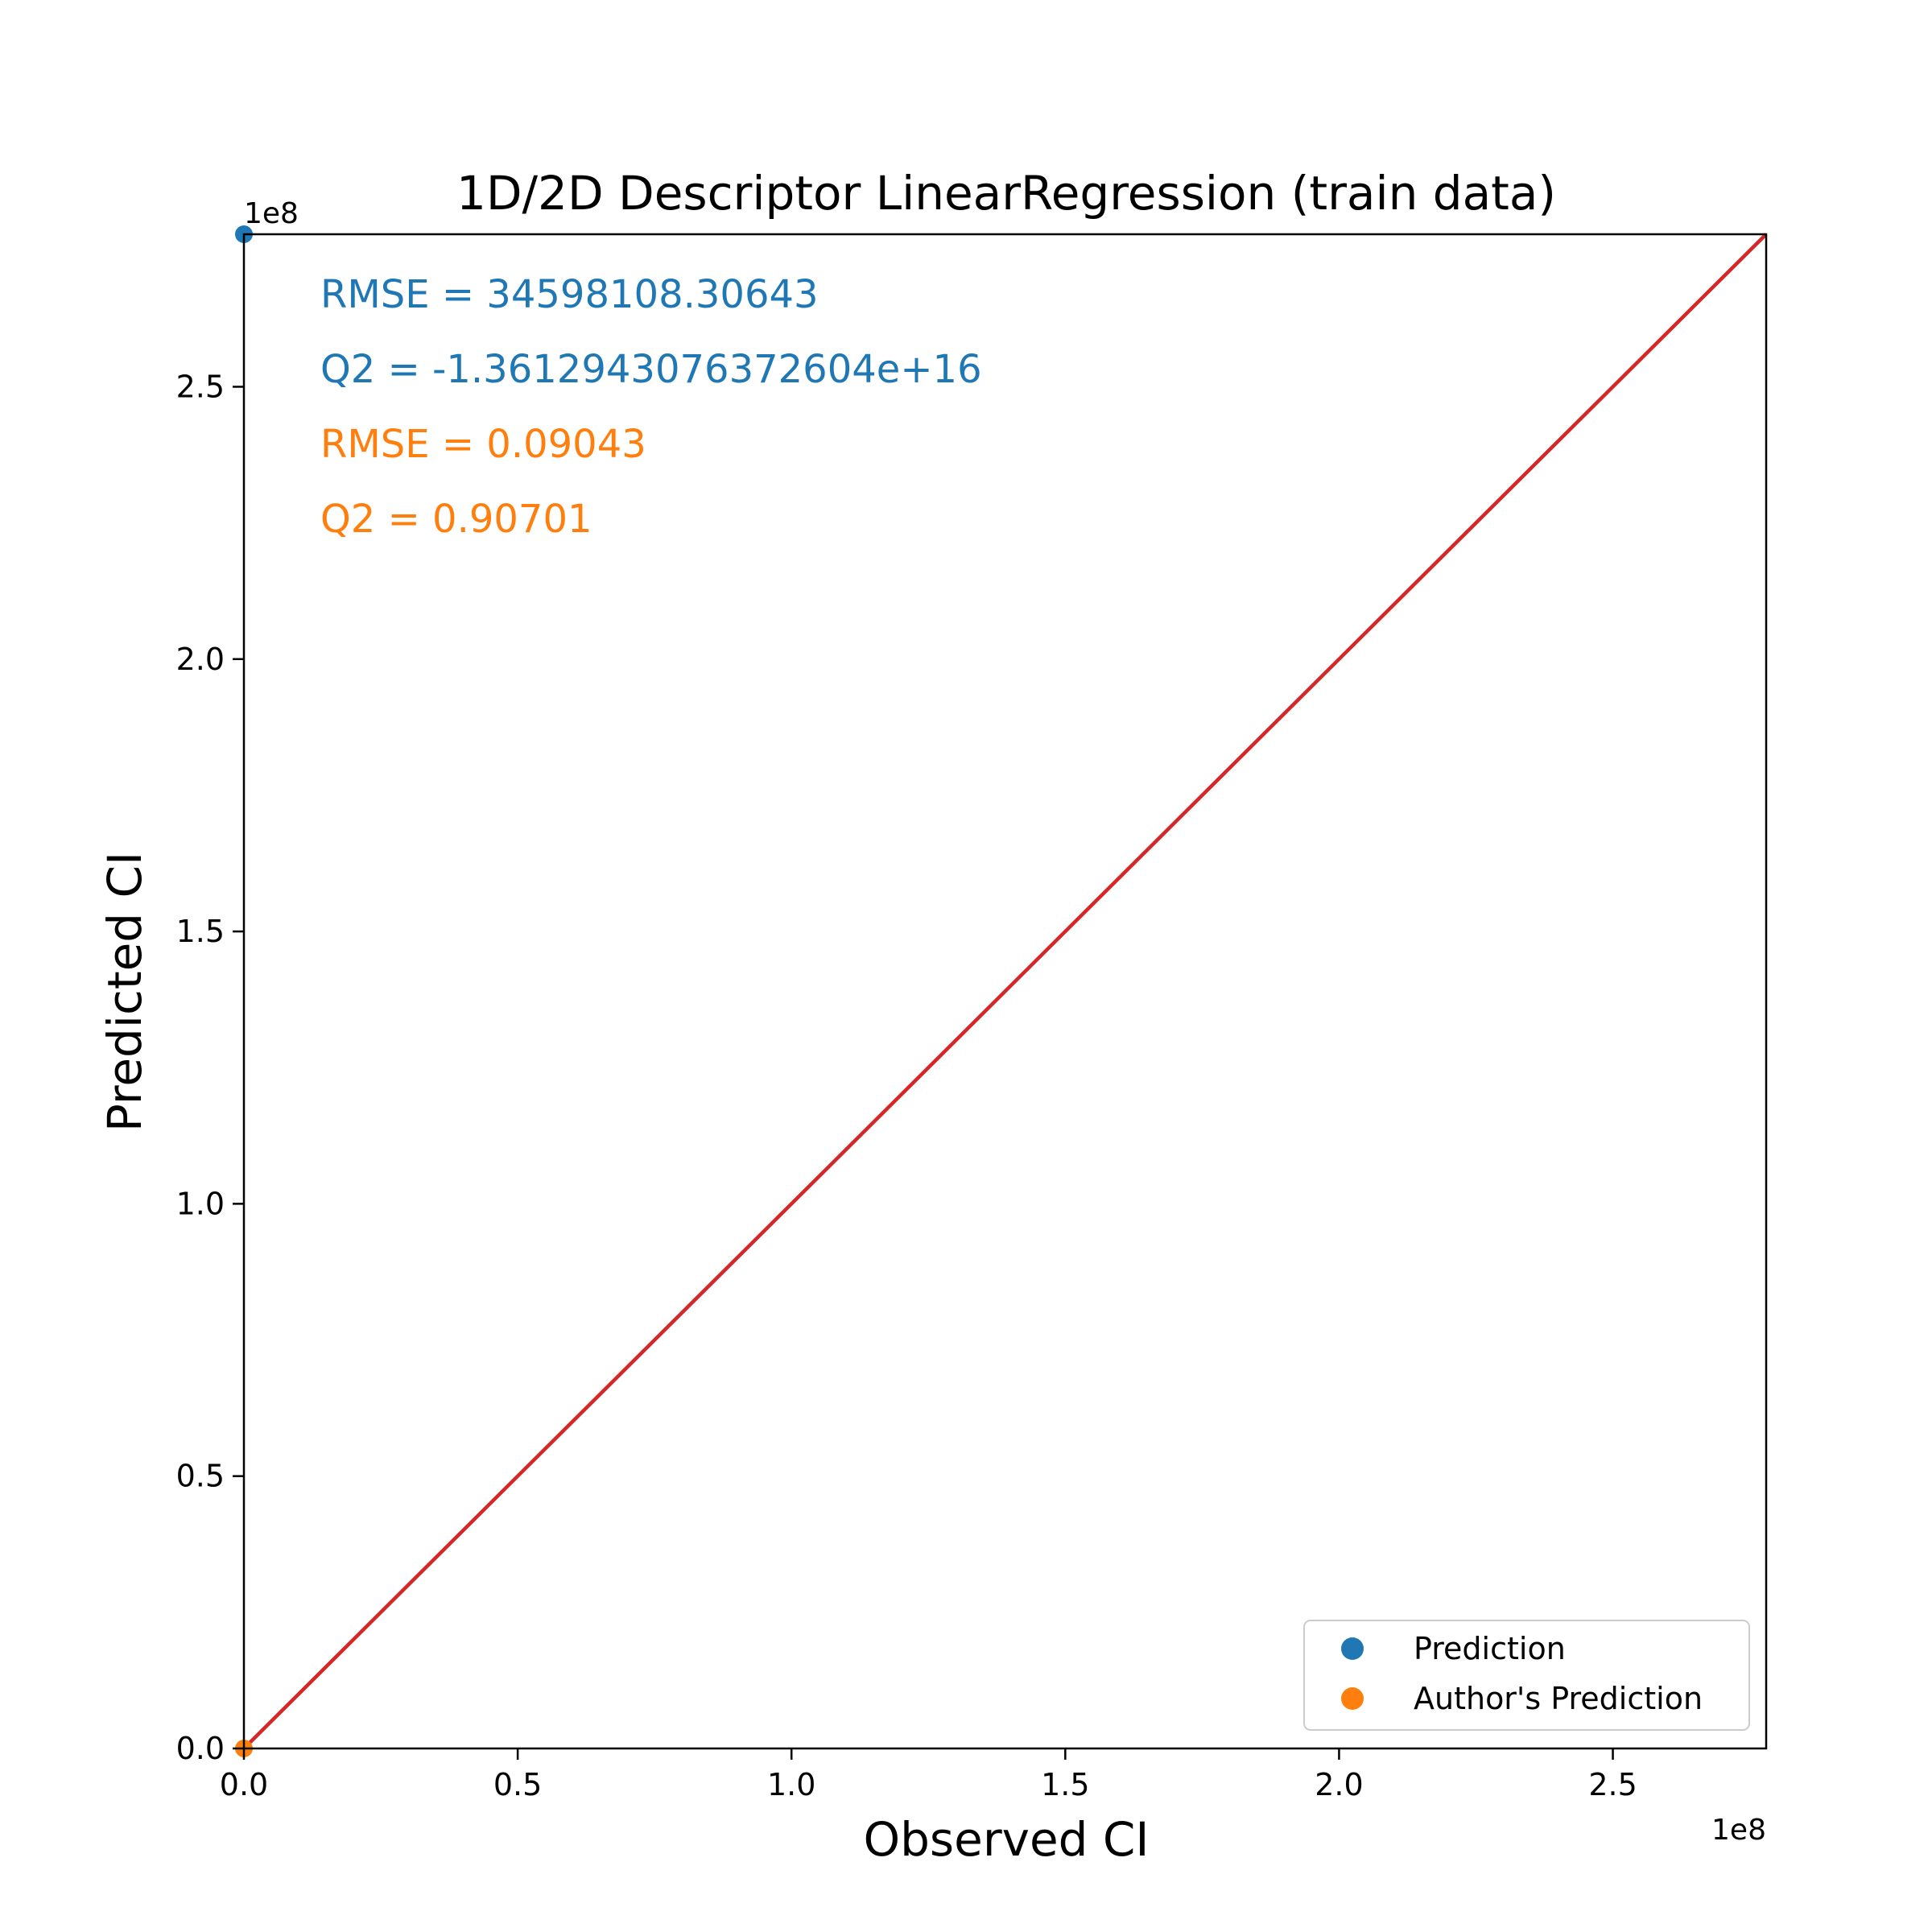 This screenshot has width=1932, height=1932. Describe the element at coordinates (1738, 1830) in the screenshot. I see `x-offset-label: 1e8` at that location.